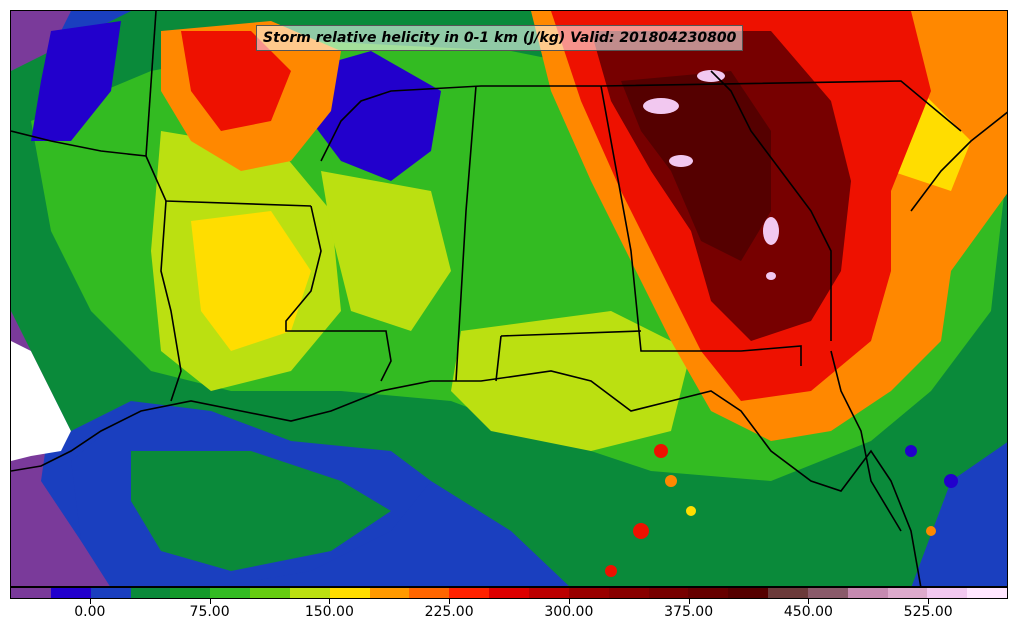 The height and width of the screenshot is (633, 1018). What do you see at coordinates (569, 612) in the screenshot?
I see `colorbar-tick-label: 300.00` at bounding box center [569, 612].